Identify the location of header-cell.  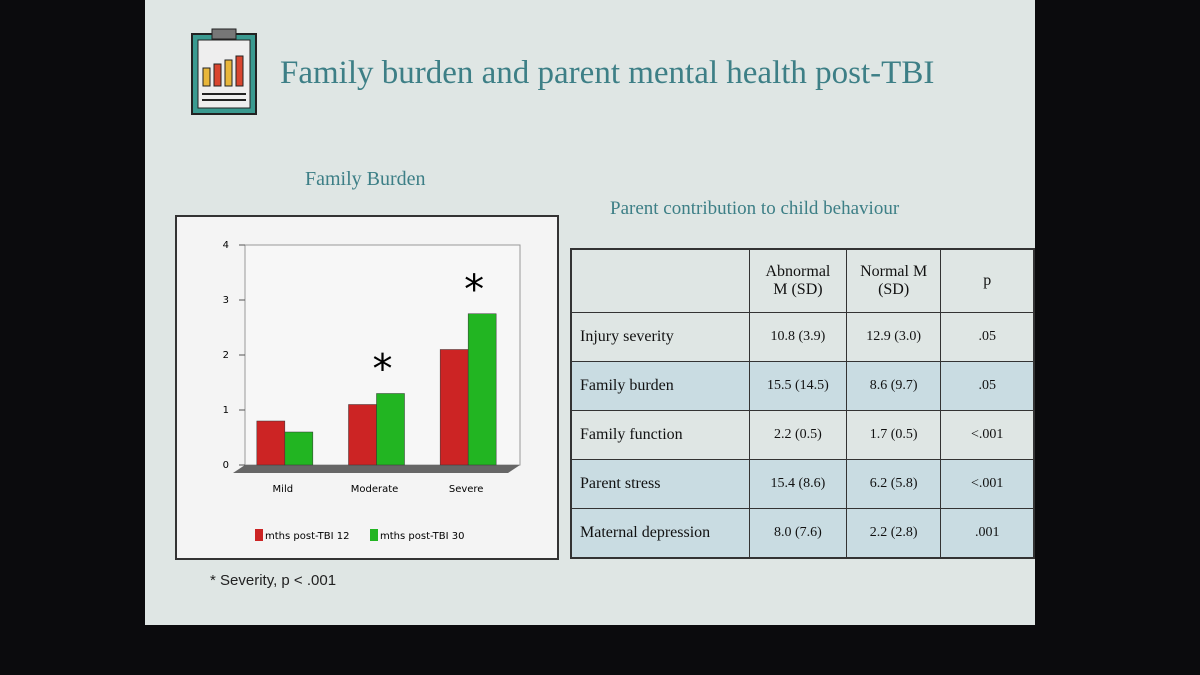
(660, 280).